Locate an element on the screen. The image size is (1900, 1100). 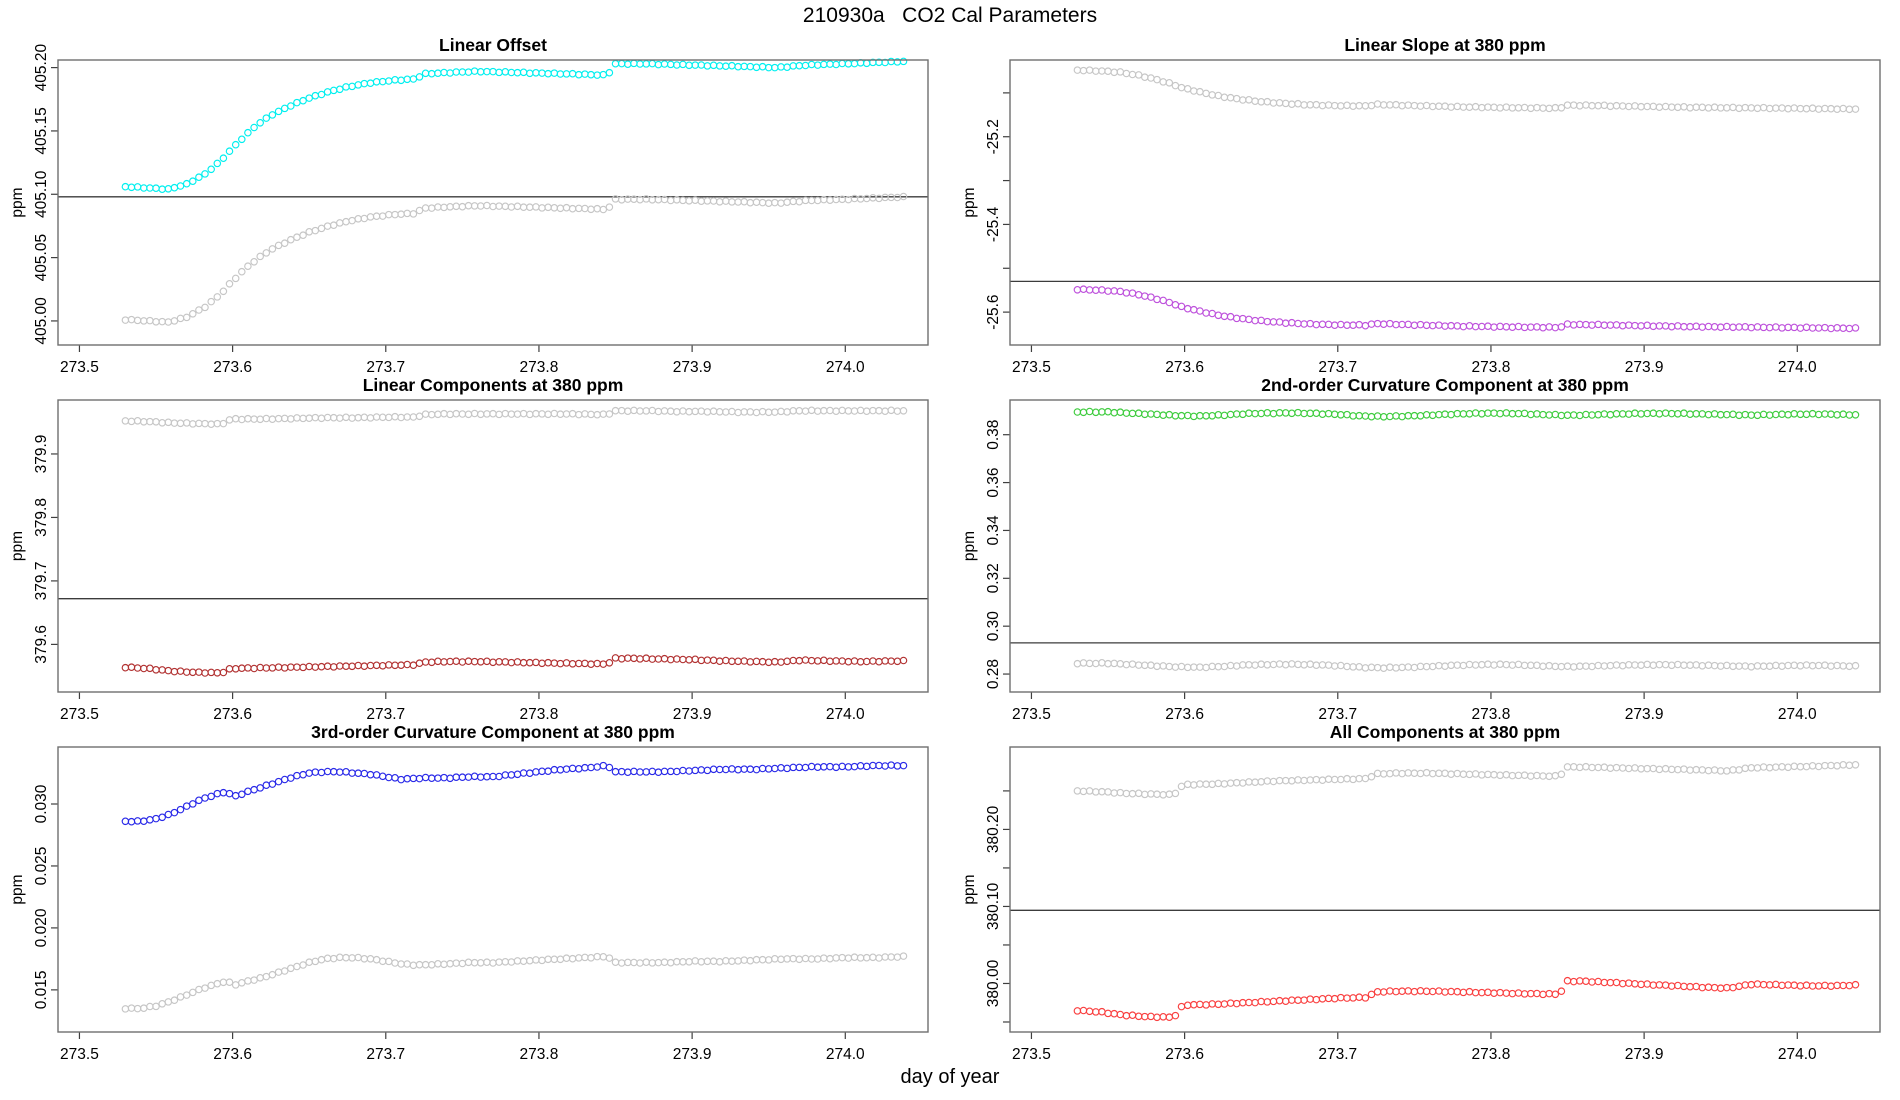
y-axis: 380.00 380.10 380.20 is located at coordinates (997, 906).